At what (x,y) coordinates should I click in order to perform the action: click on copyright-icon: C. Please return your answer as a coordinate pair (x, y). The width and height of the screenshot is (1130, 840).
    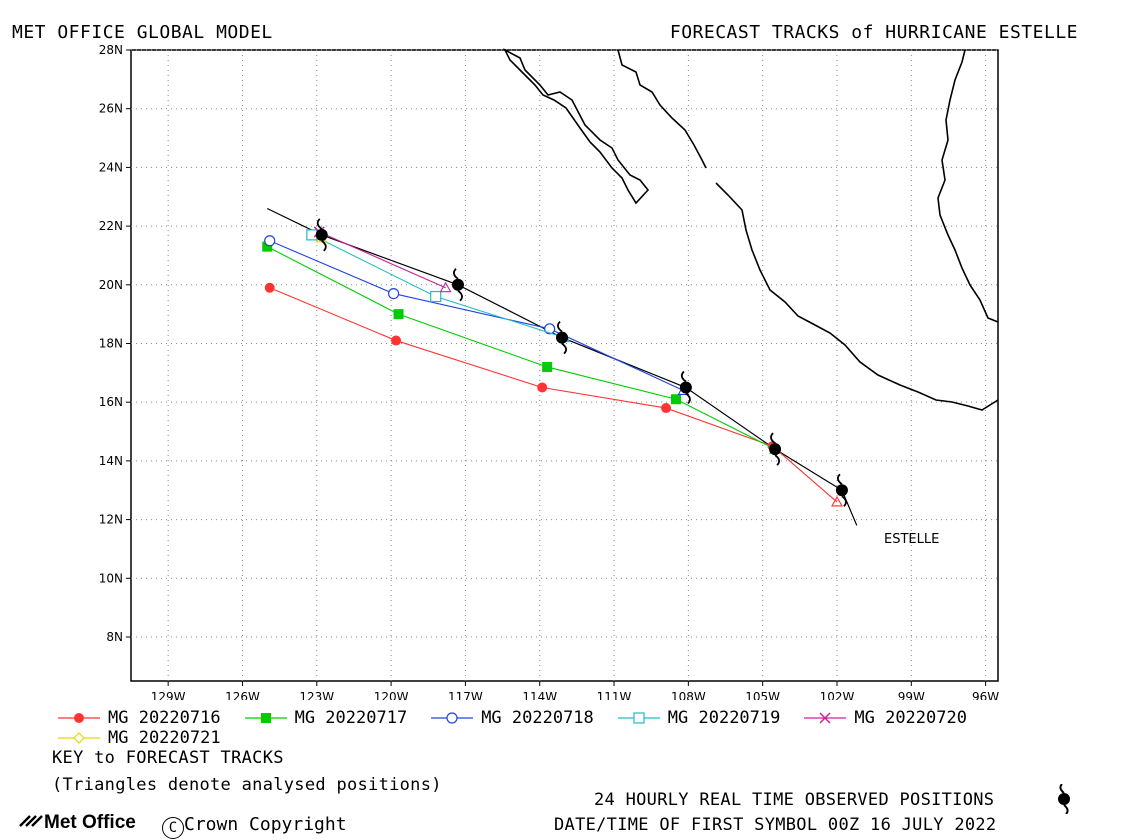
    Looking at the image, I should click on (173, 828).